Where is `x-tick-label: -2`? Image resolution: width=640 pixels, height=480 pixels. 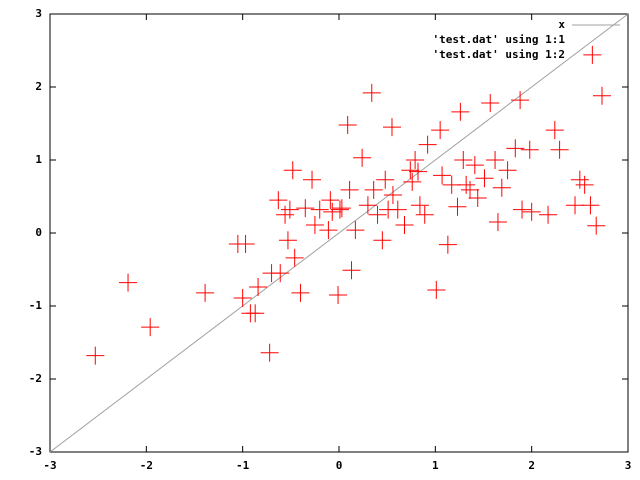
x-tick-label: -2 is located at coordinates (146, 465).